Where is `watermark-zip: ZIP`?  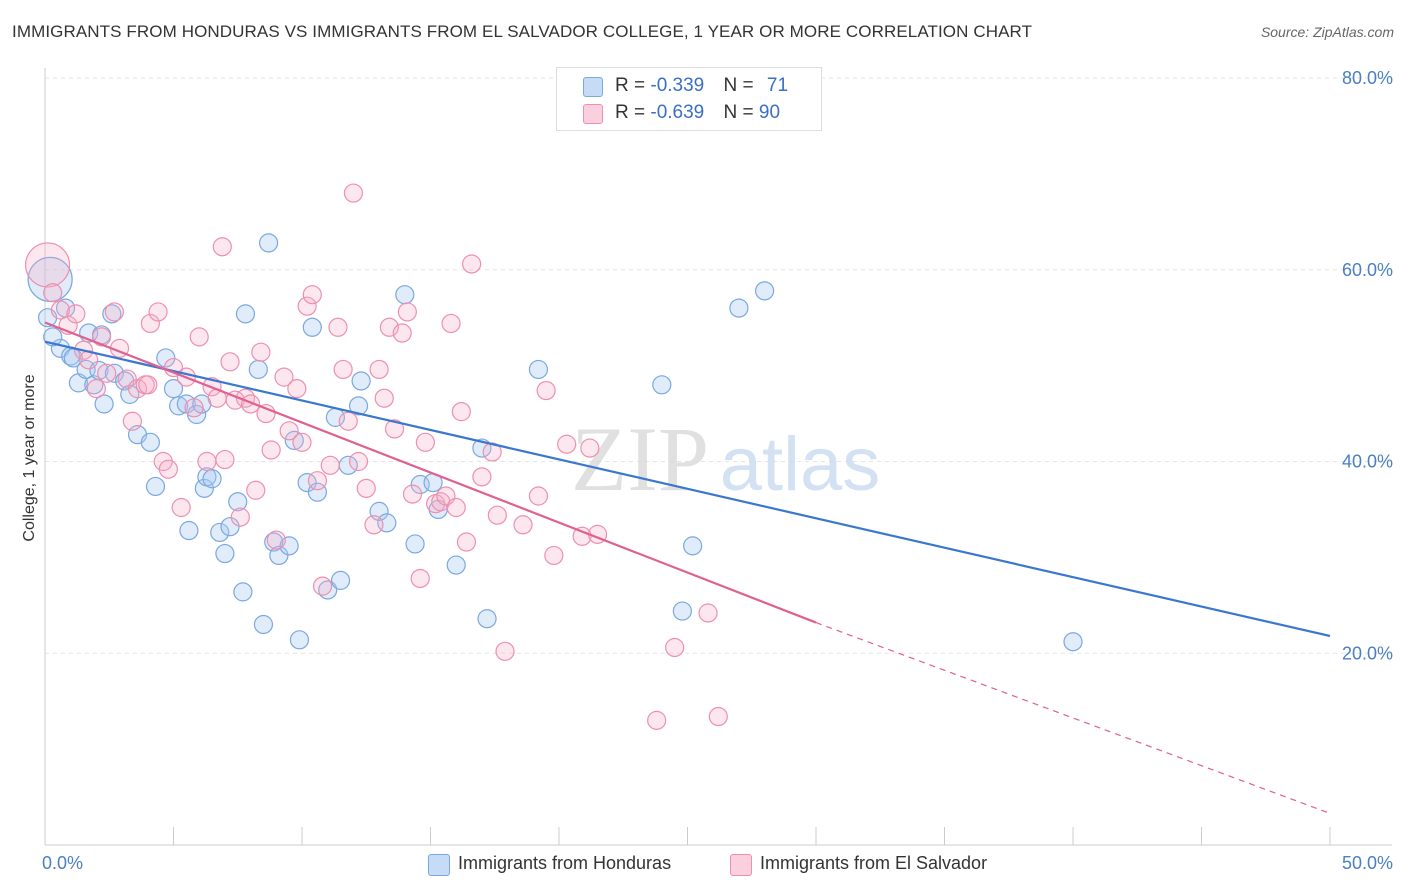 watermark-zip: ZIP is located at coordinates (640, 459).